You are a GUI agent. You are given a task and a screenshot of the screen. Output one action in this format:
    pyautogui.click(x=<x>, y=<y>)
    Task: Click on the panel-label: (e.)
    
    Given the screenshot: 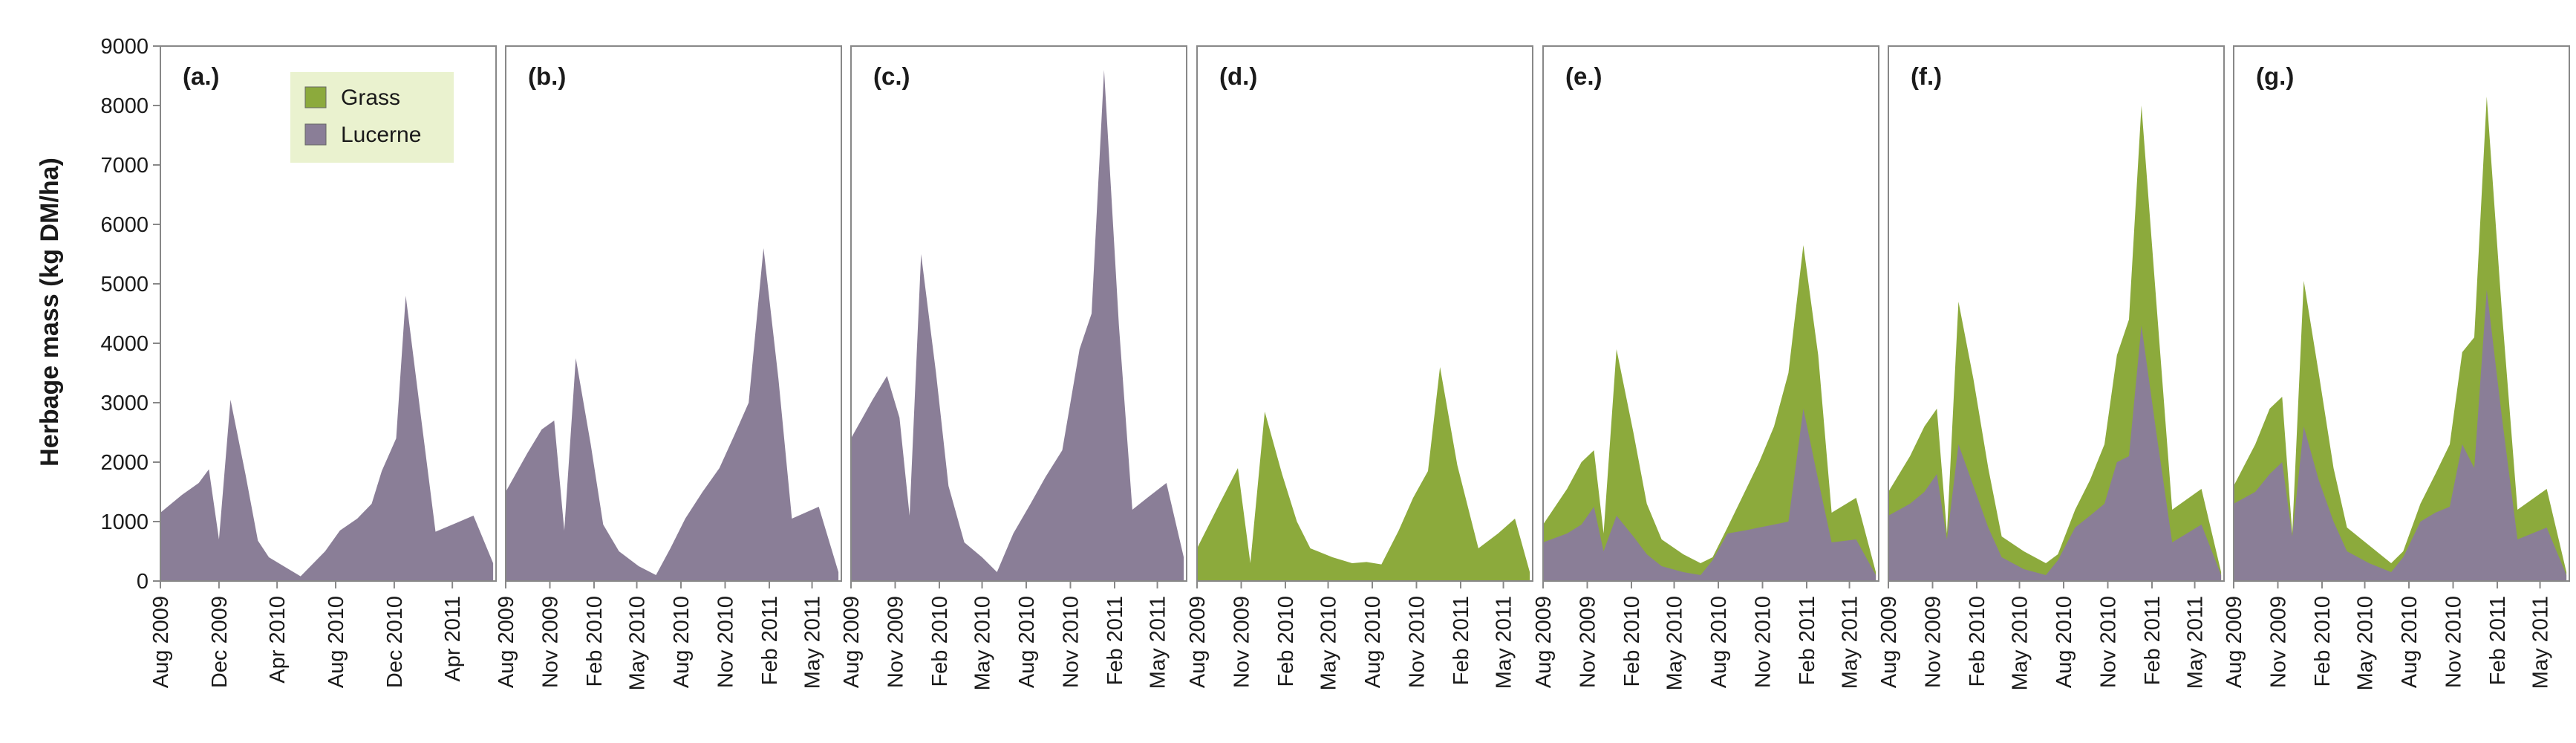 What is the action you would take?
    pyautogui.click(x=1583, y=76)
    